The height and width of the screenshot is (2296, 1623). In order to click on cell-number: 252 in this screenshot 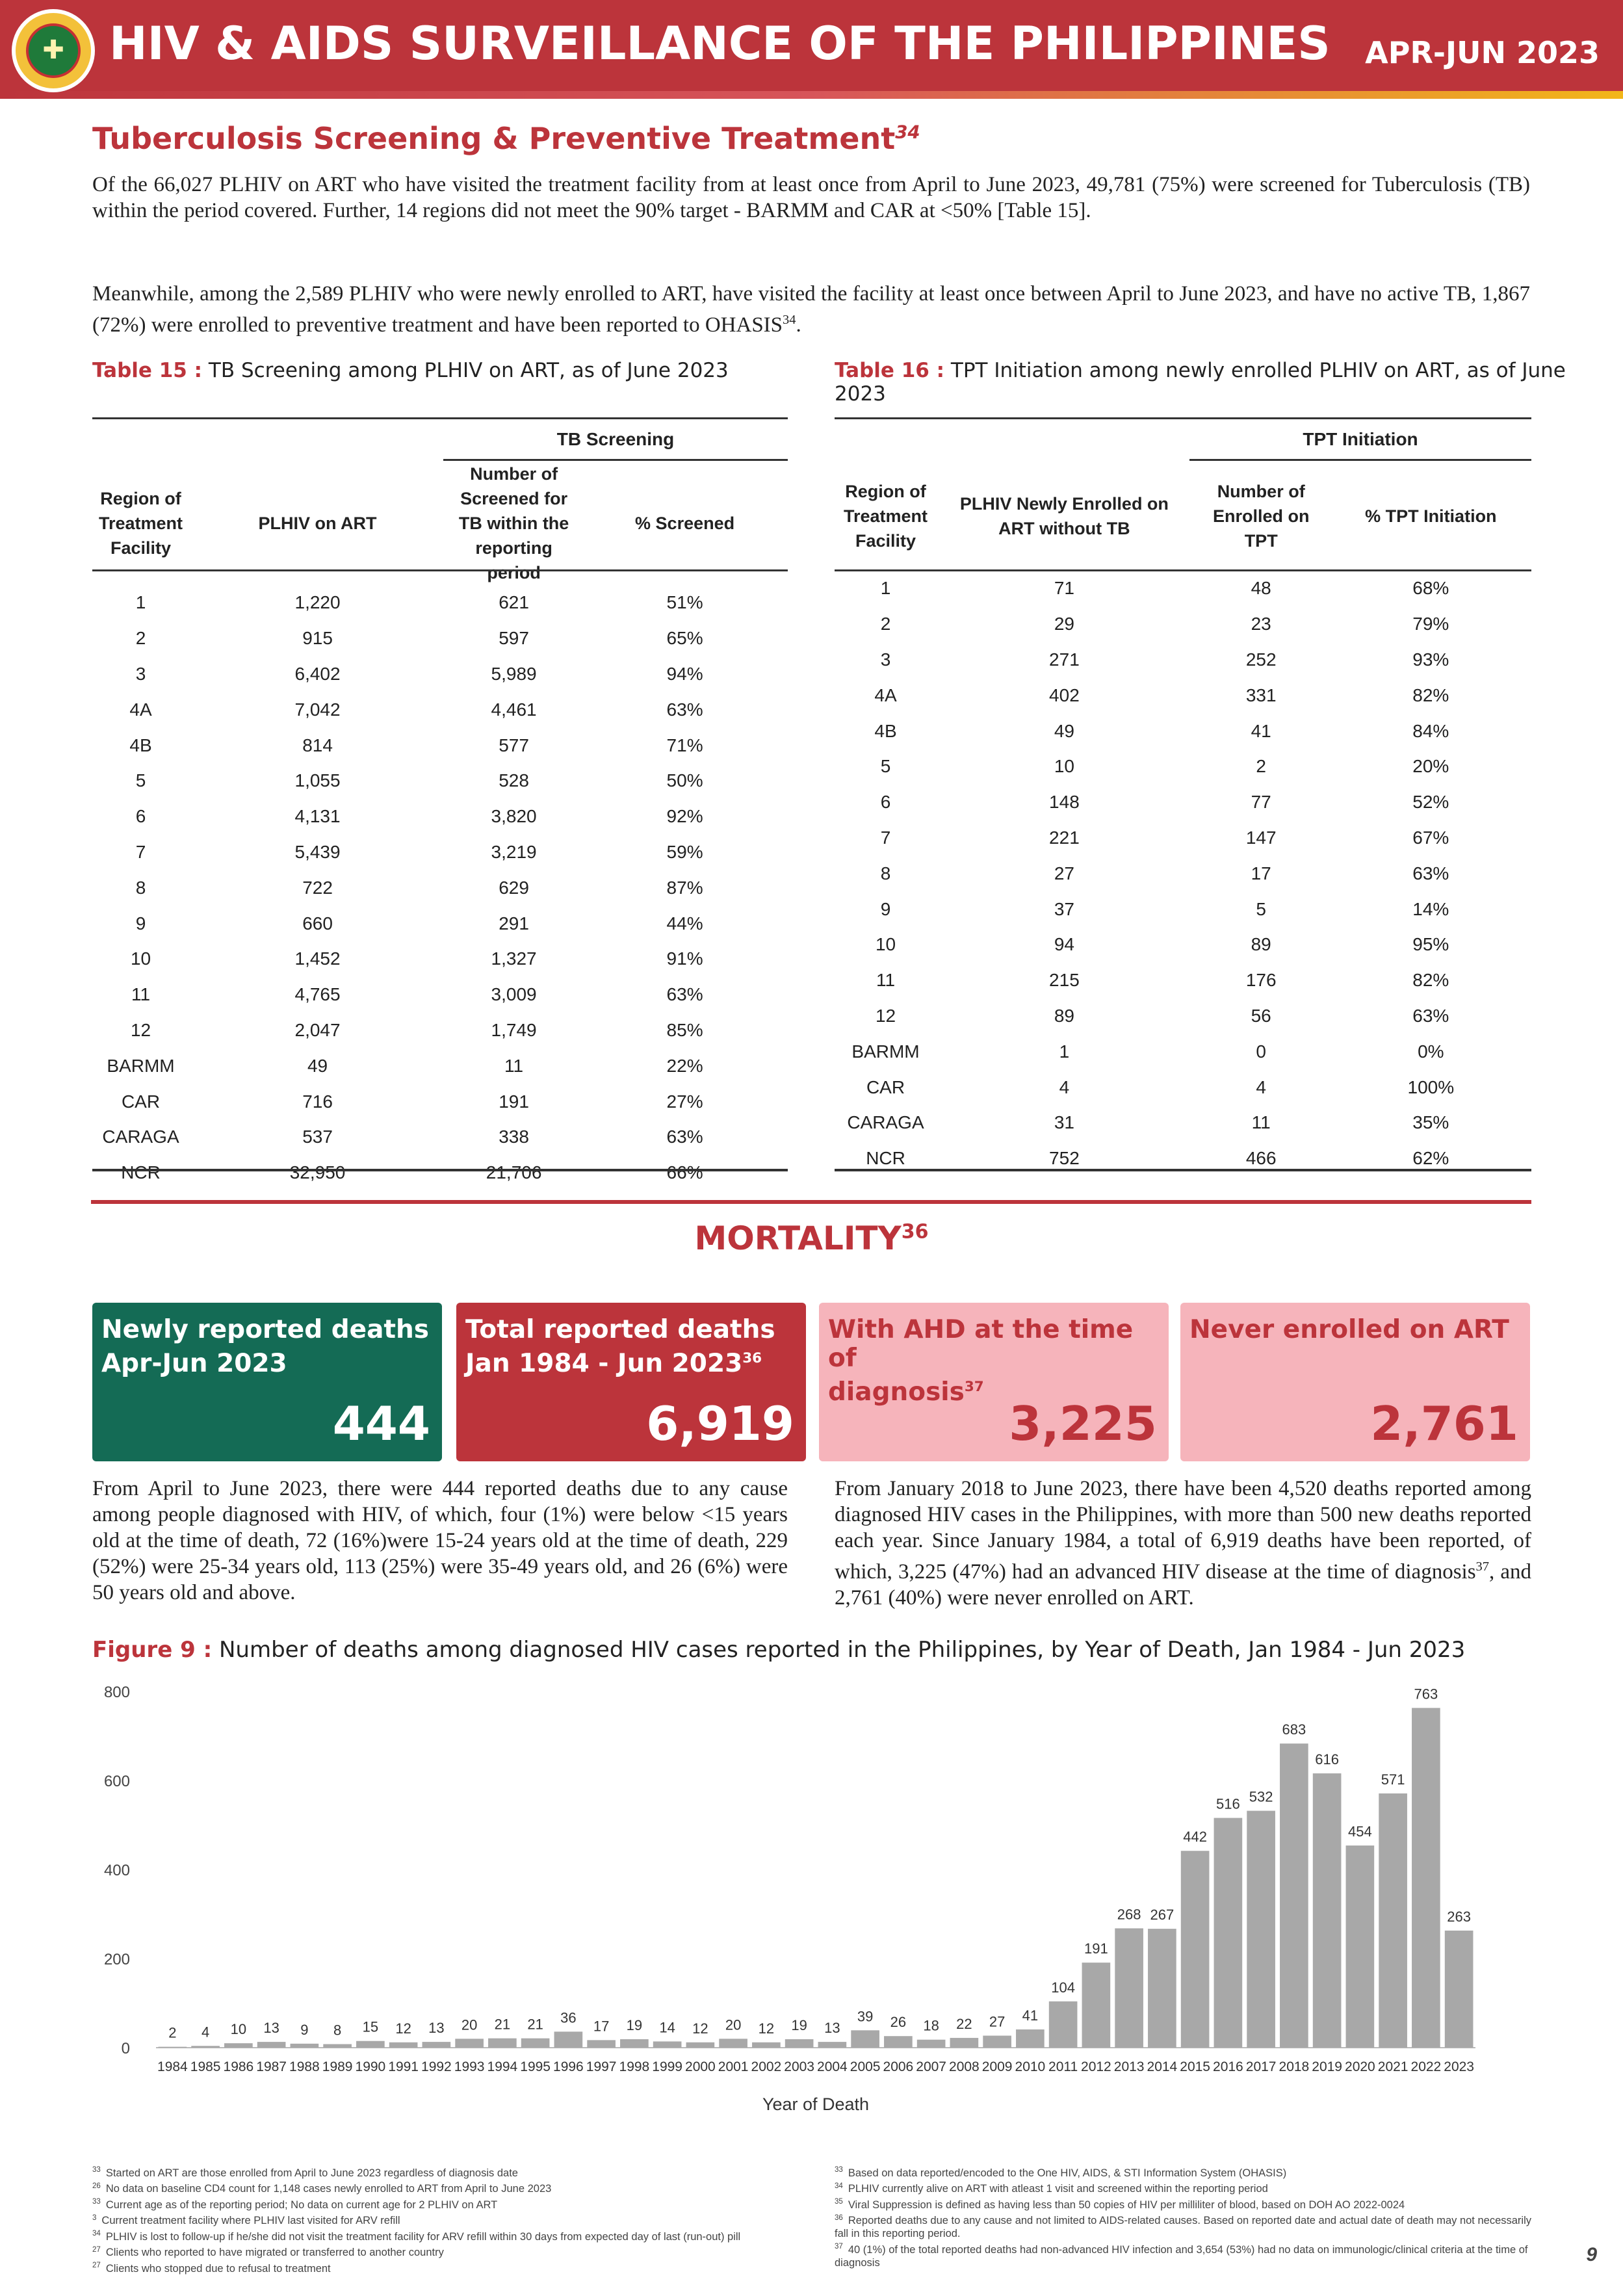, I will do `click(1261, 659)`.